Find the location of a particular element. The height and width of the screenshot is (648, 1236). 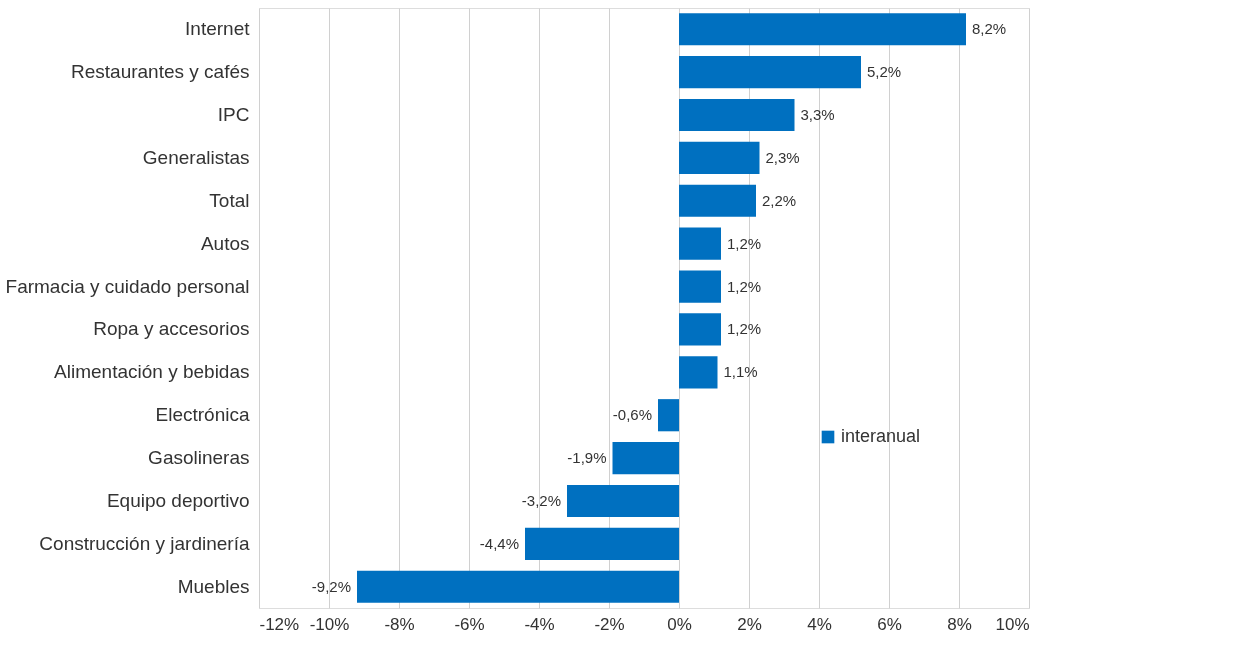

data-label: 2,3% is located at coordinates (782, 157).